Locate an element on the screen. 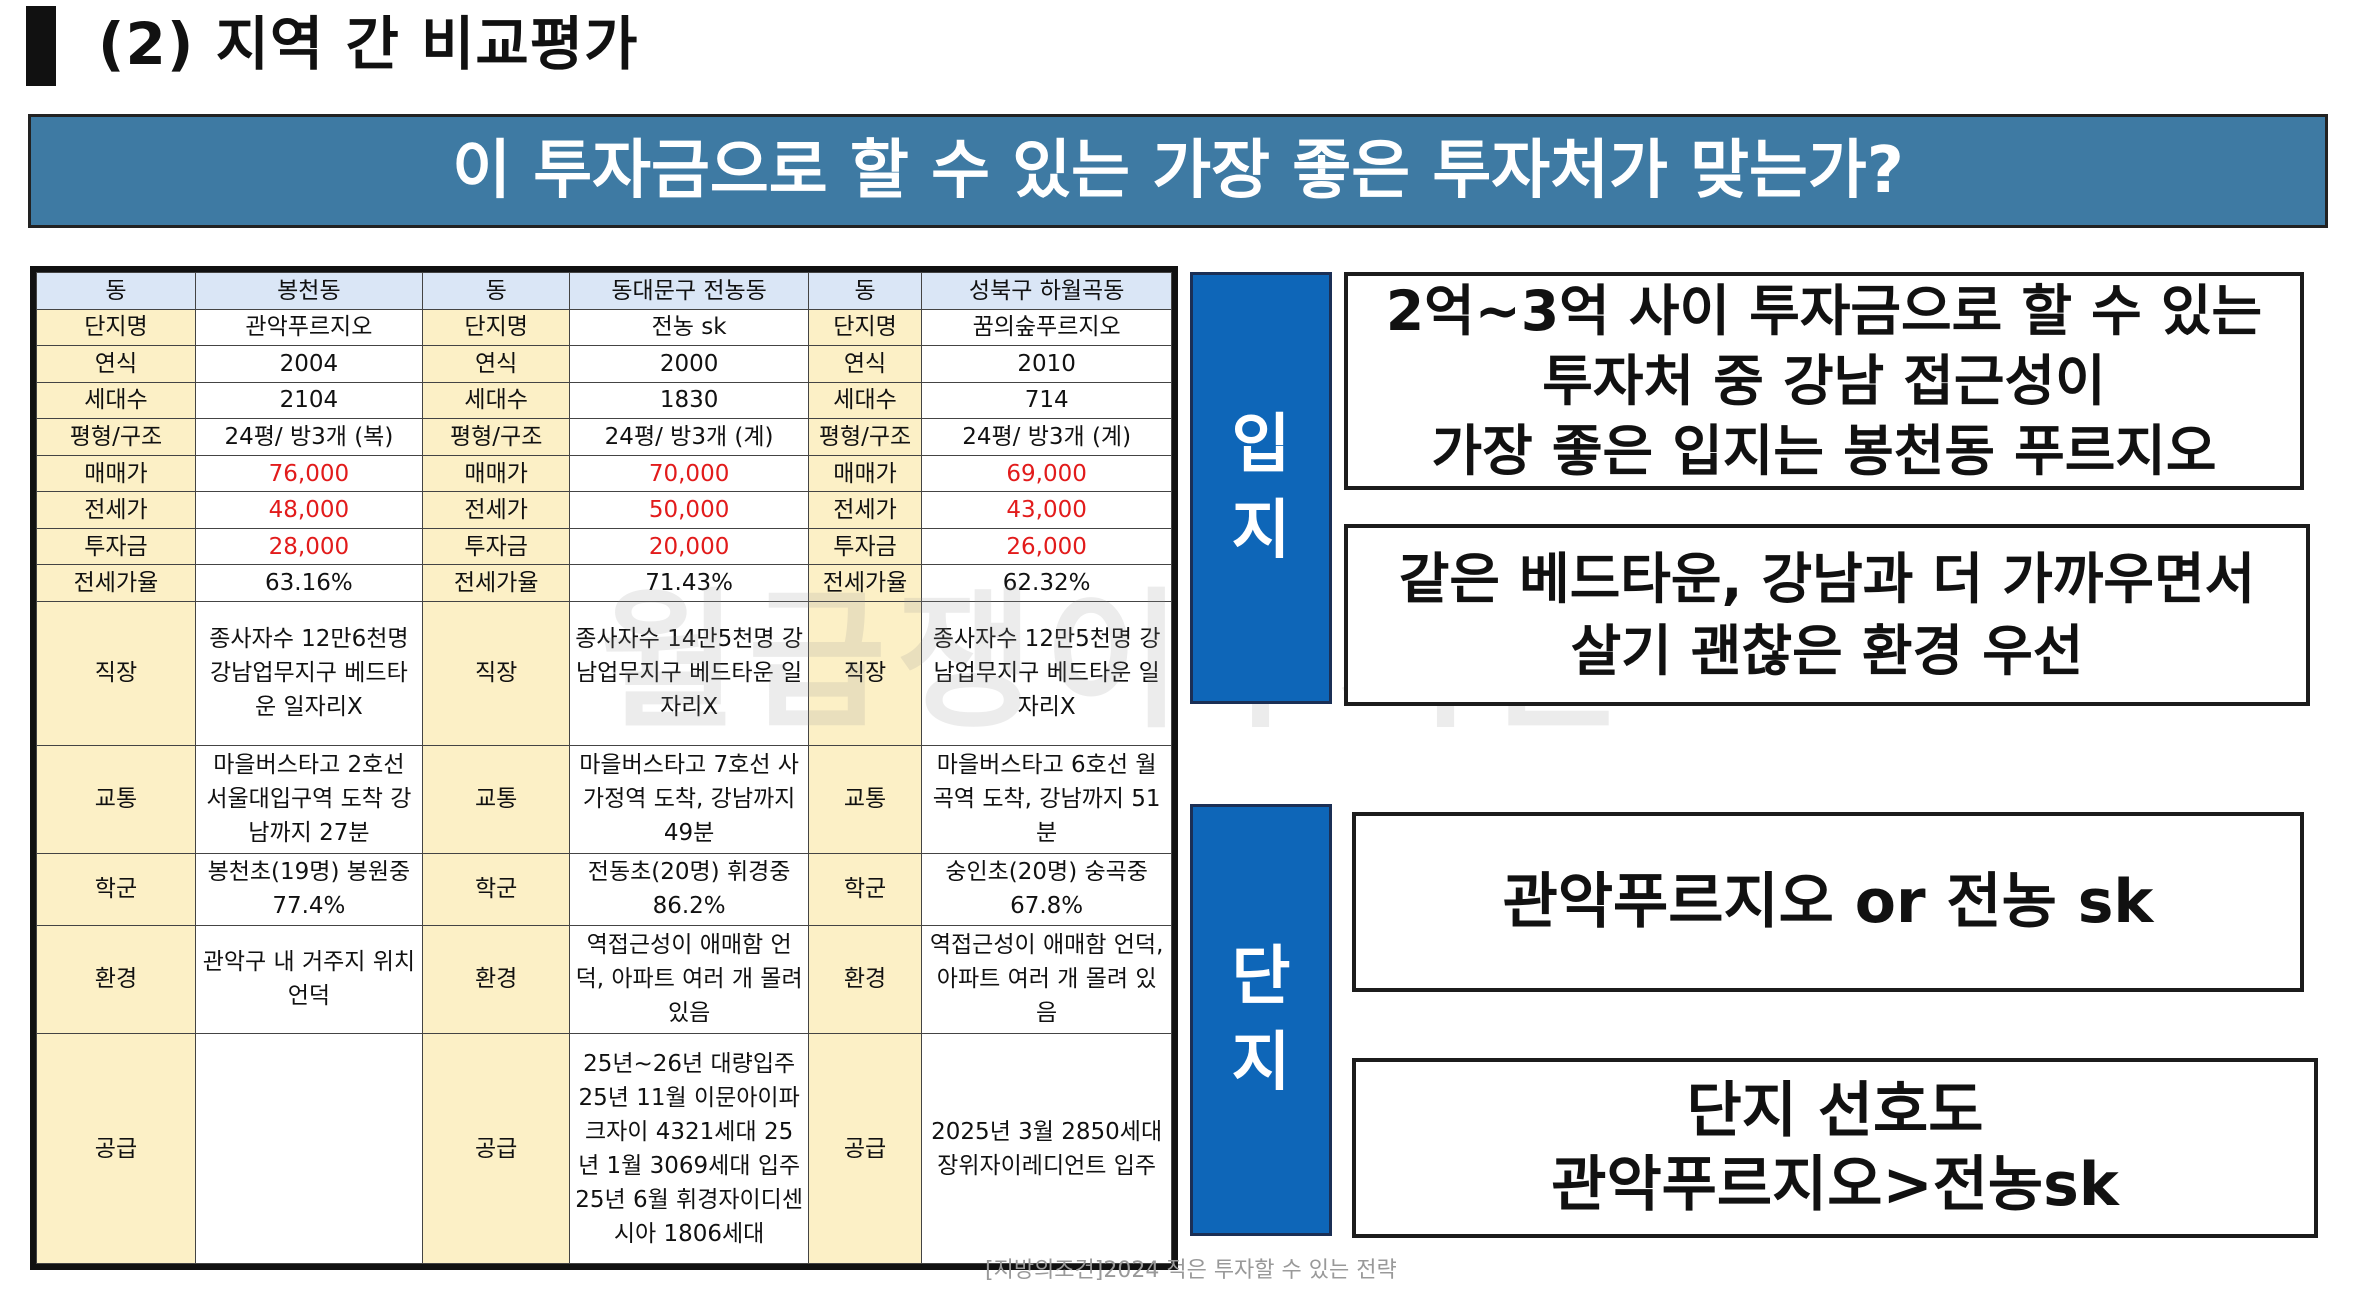  row-value-cell: 마을버스타고 2호선 서울대입구역 도착 강남까지 27분 is located at coordinates (308, 799).